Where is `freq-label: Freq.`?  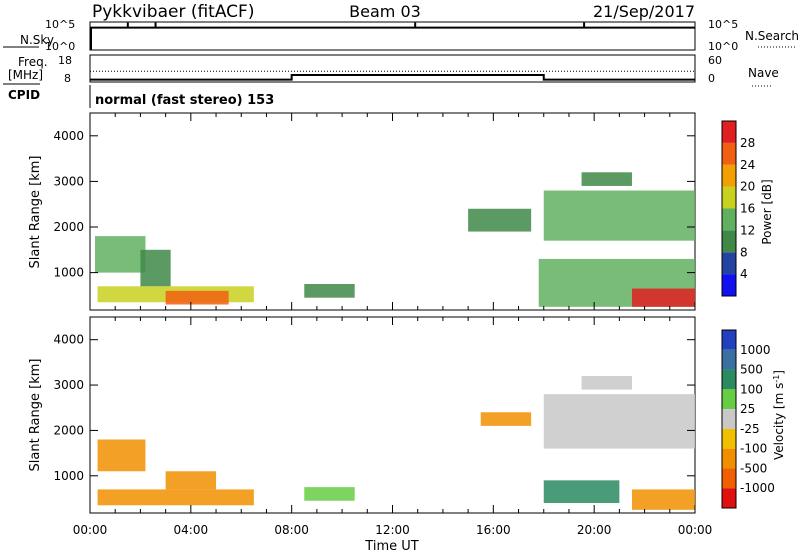
freq-label: Freq. is located at coordinates (33, 62).